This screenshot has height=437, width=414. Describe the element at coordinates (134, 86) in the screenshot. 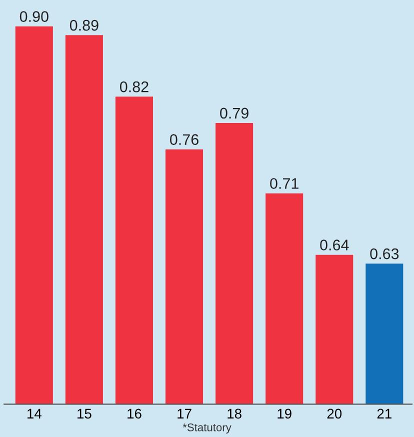

I see `data-label: 0.82` at that location.